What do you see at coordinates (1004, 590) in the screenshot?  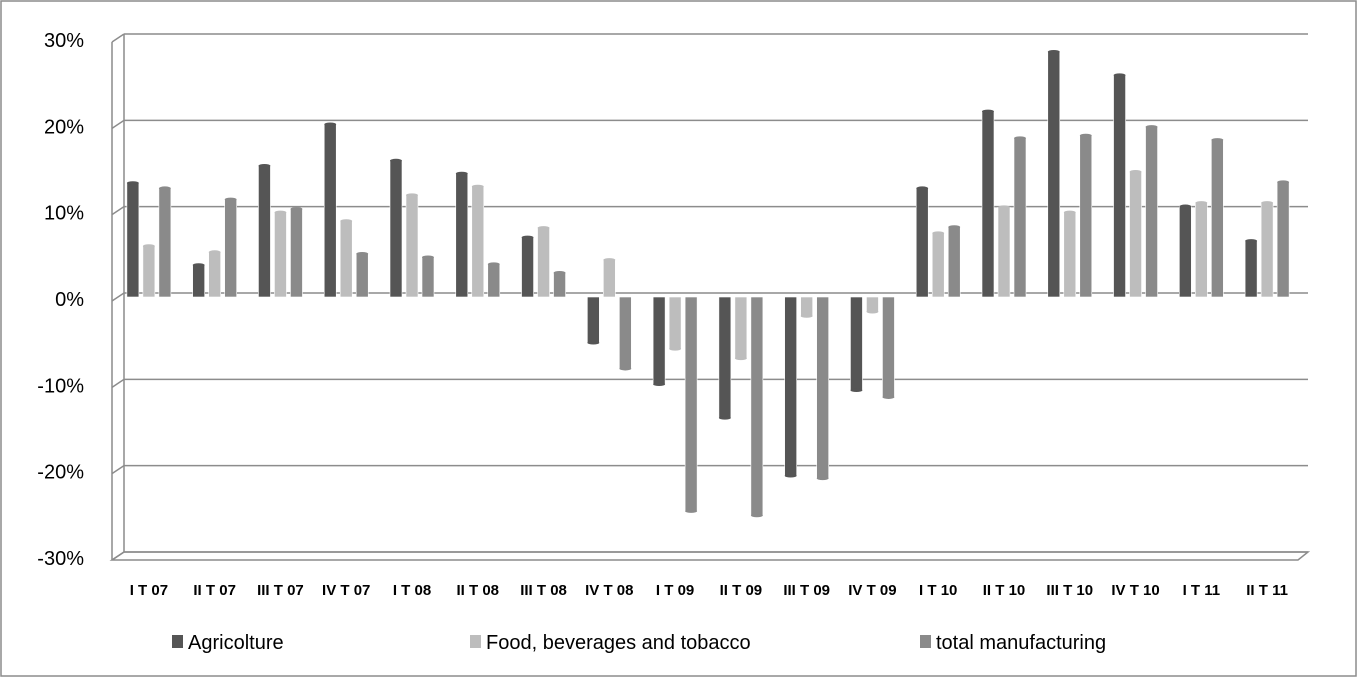 I see `x-tick-label: II T 10` at bounding box center [1004, 590].